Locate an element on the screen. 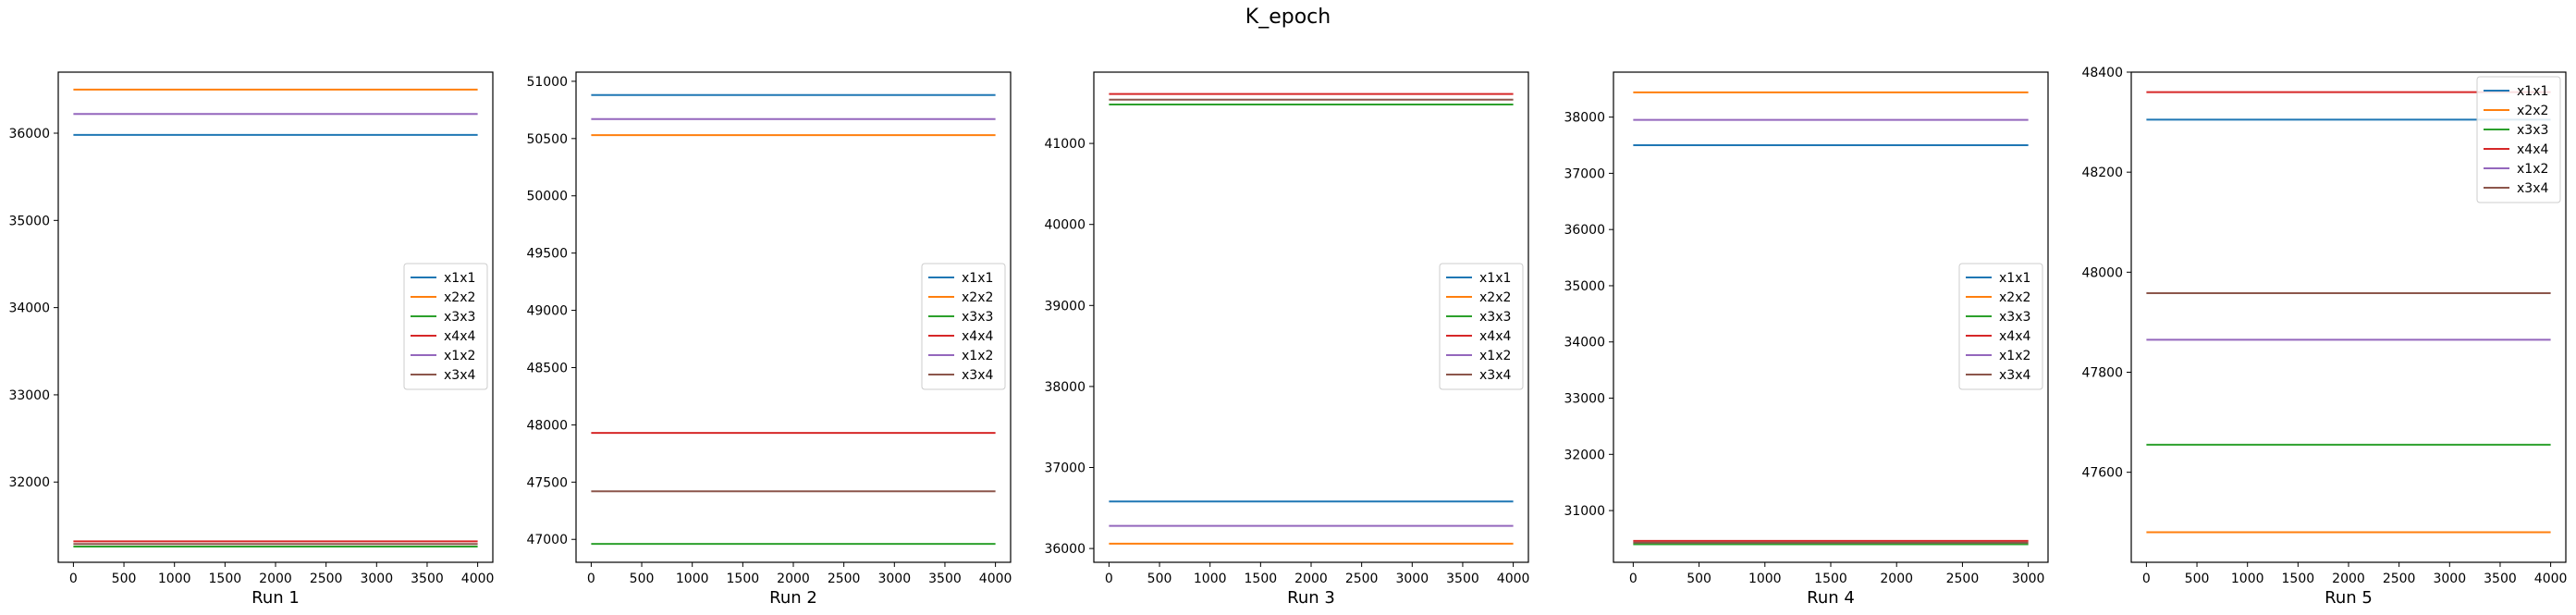 The width and height of the screenshot is (2576, 615). y-tick-label: 47500 is located at coordinates (547, 482).